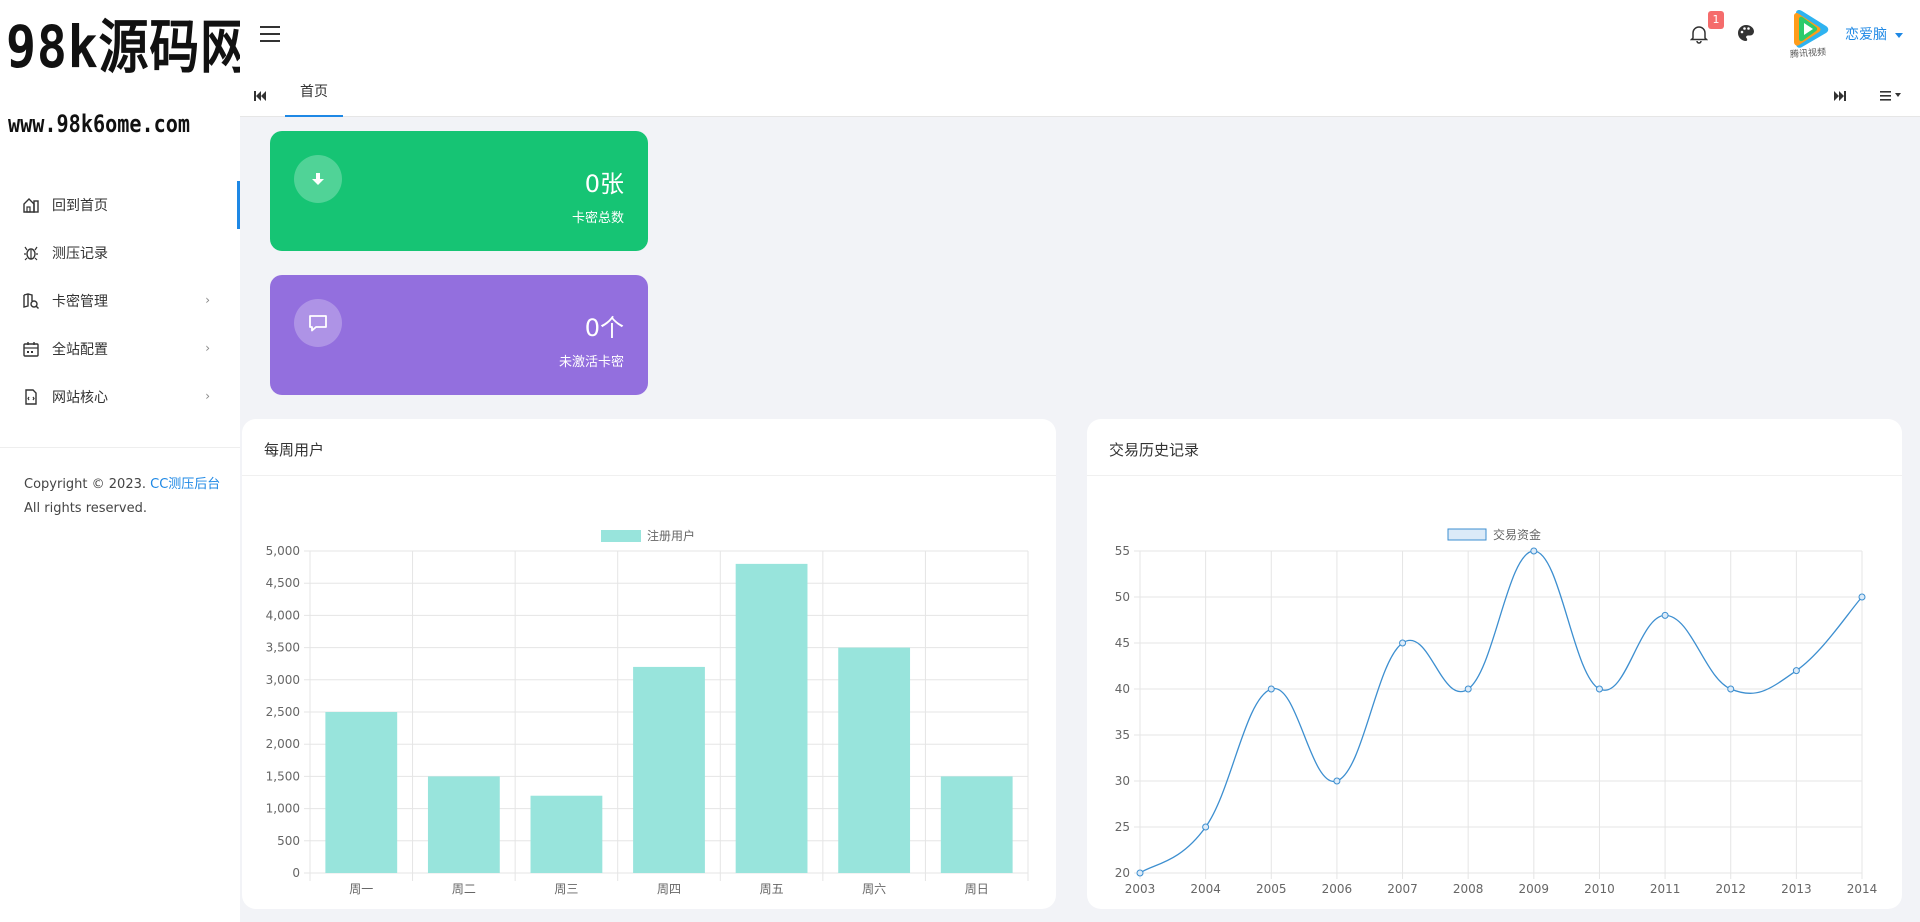 The height and width of the screenshot is (922, 1920). What do you see at coordinates (125, 75) in the screenshot?
I see `site-logo: 98k源码网 www.98k6ome.com` at bounding box center [125, 75].